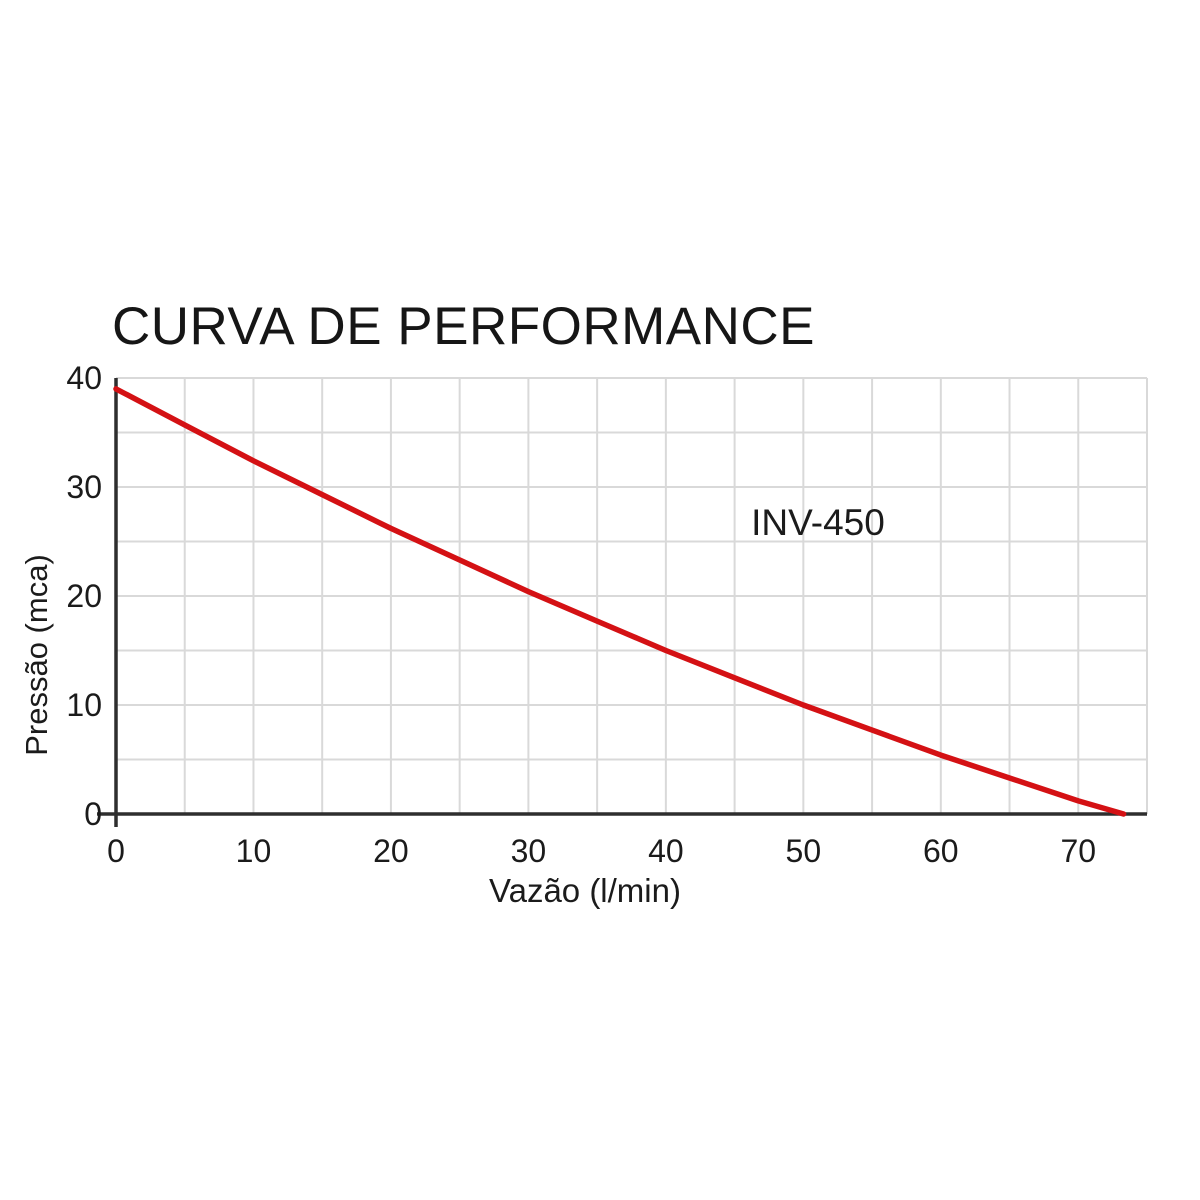 Image resolution: width=1200 pixels, height=1200 pixels. I want to click on x-tick-label: 0, so click(116, 851).